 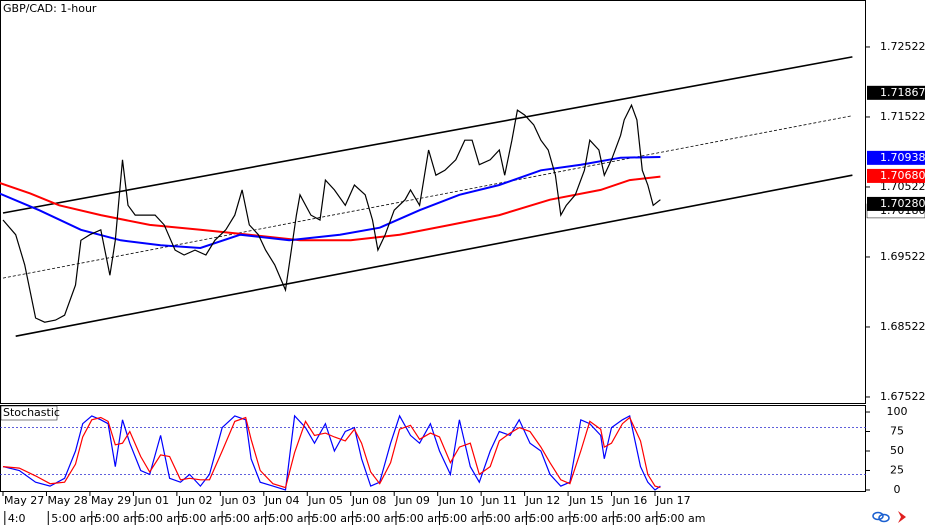 What do you see at coordinates (902, 116) in the screenshot?
I see `y-tick-label: 1.71522` at bounding box center [902, 116].